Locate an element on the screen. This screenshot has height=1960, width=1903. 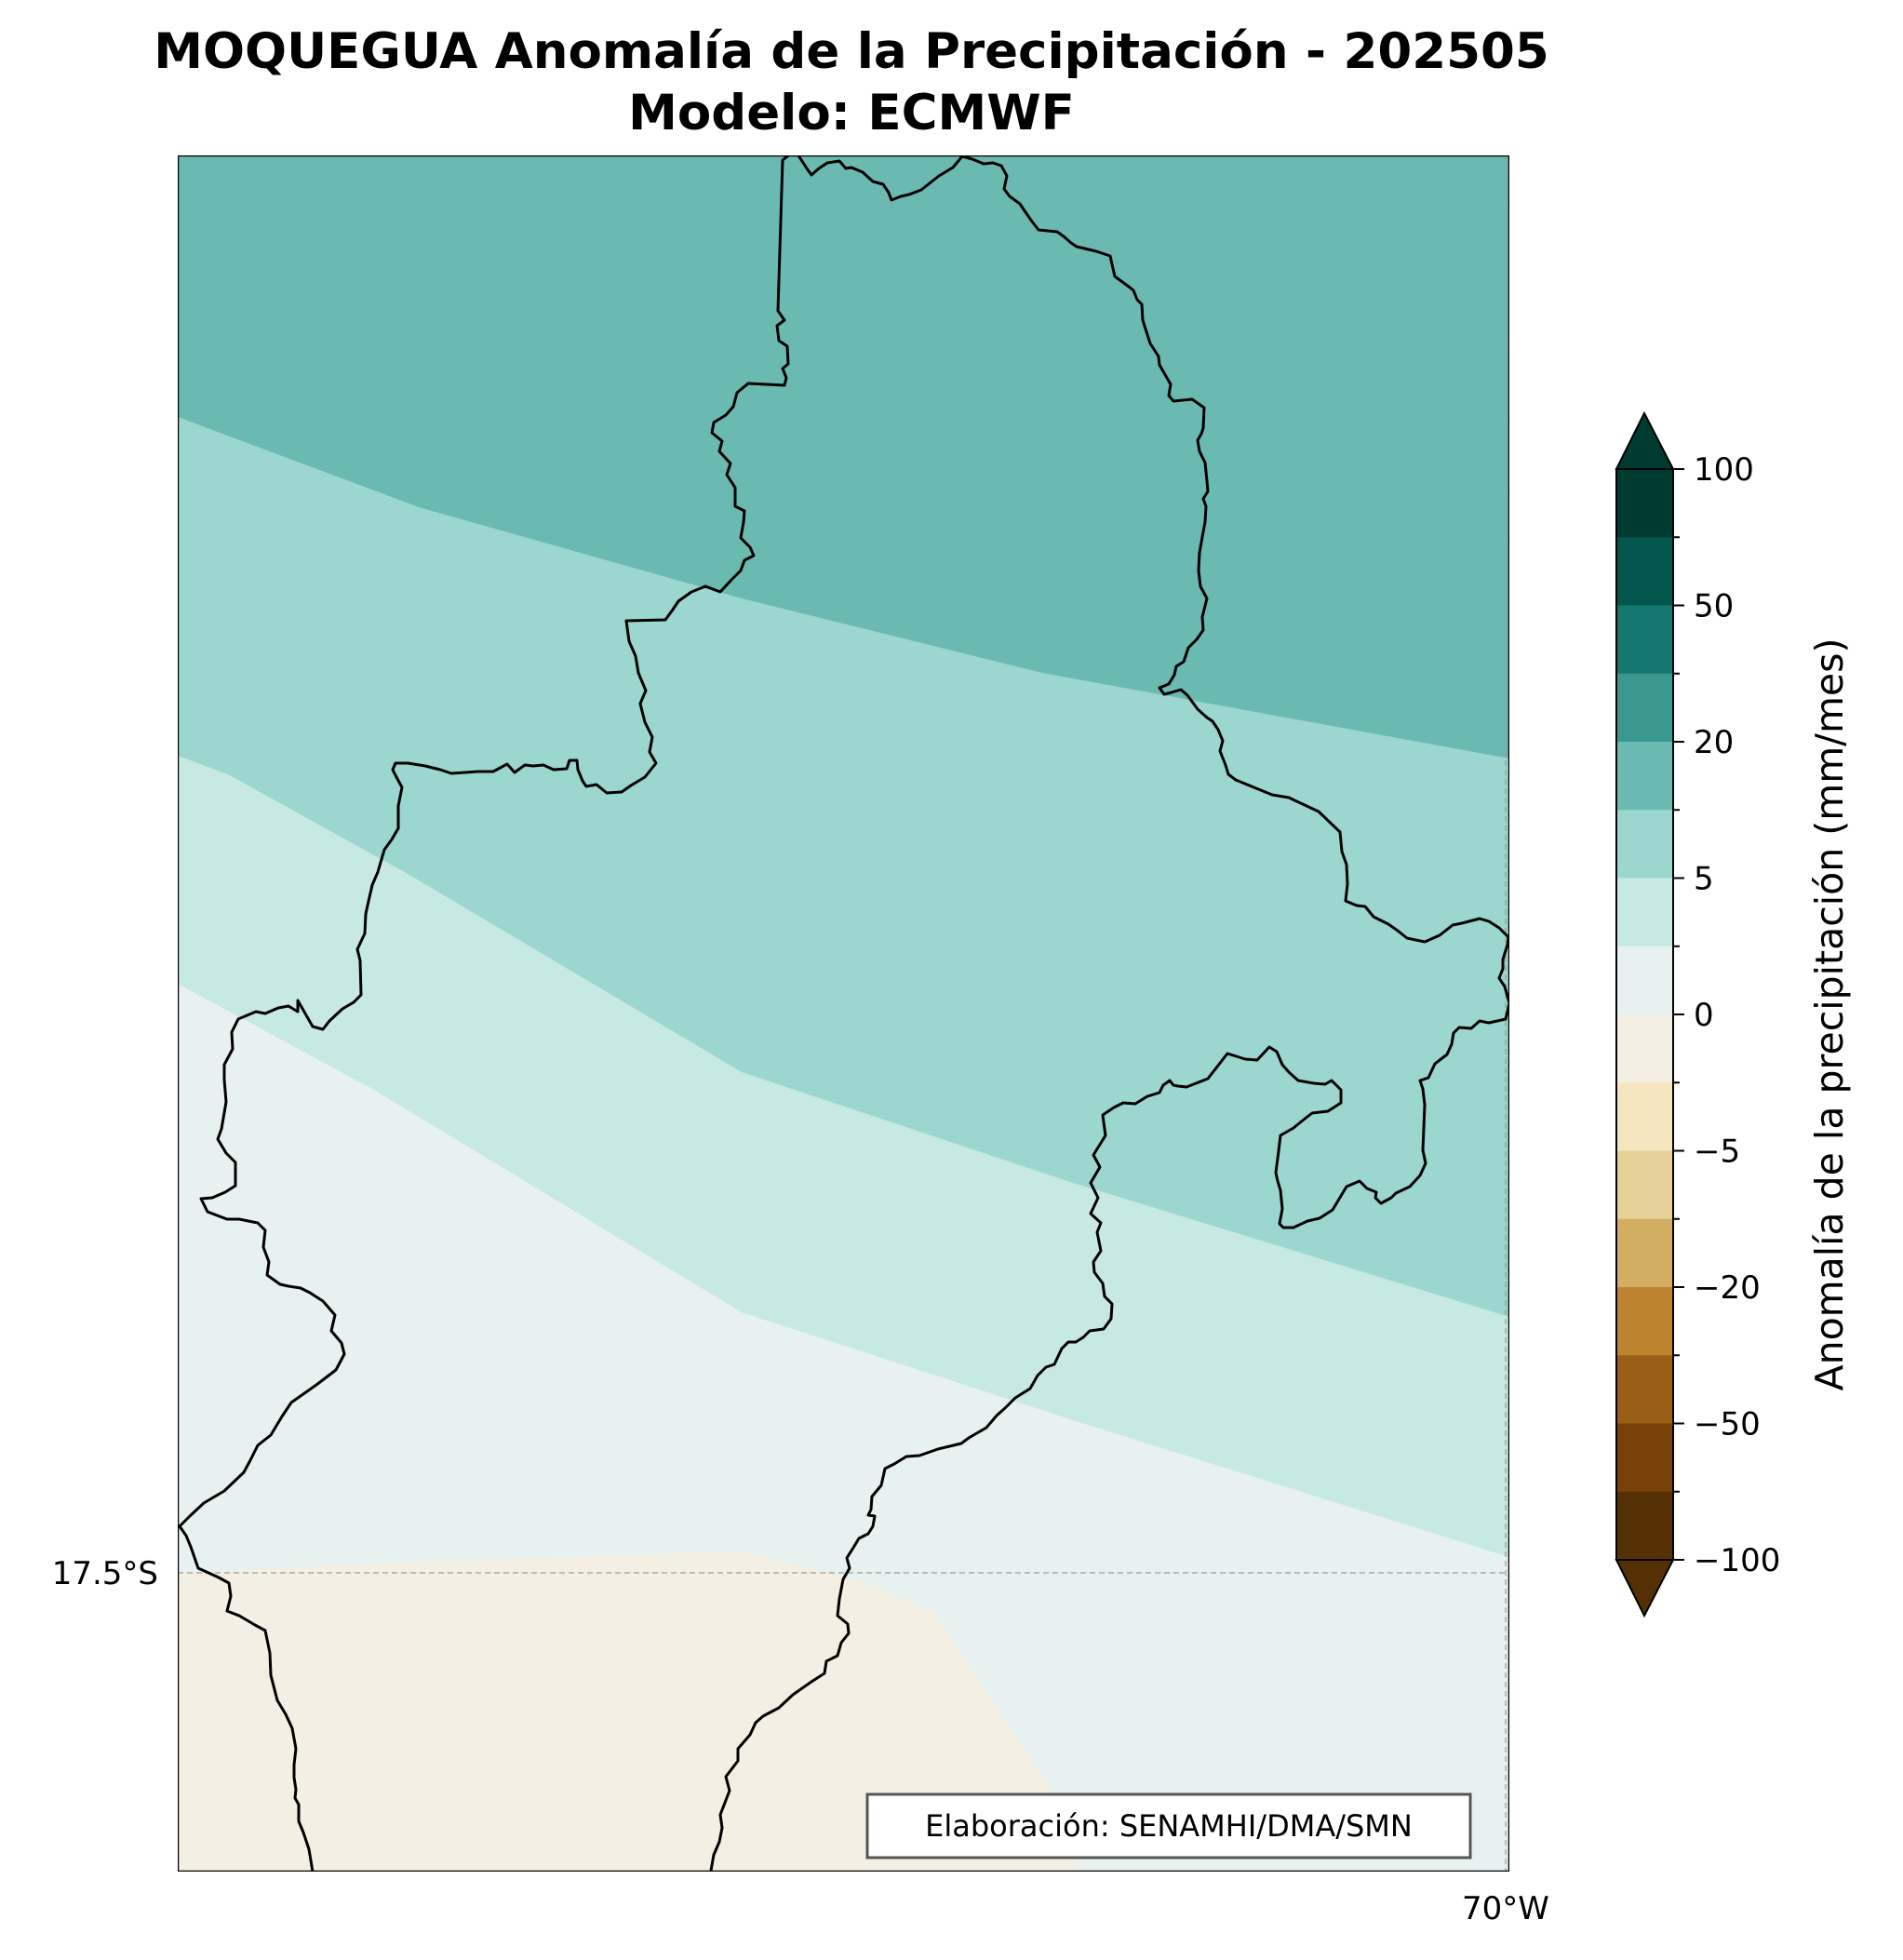
colorbar-tick-label: 50 is located at coordinates (1714, 606).